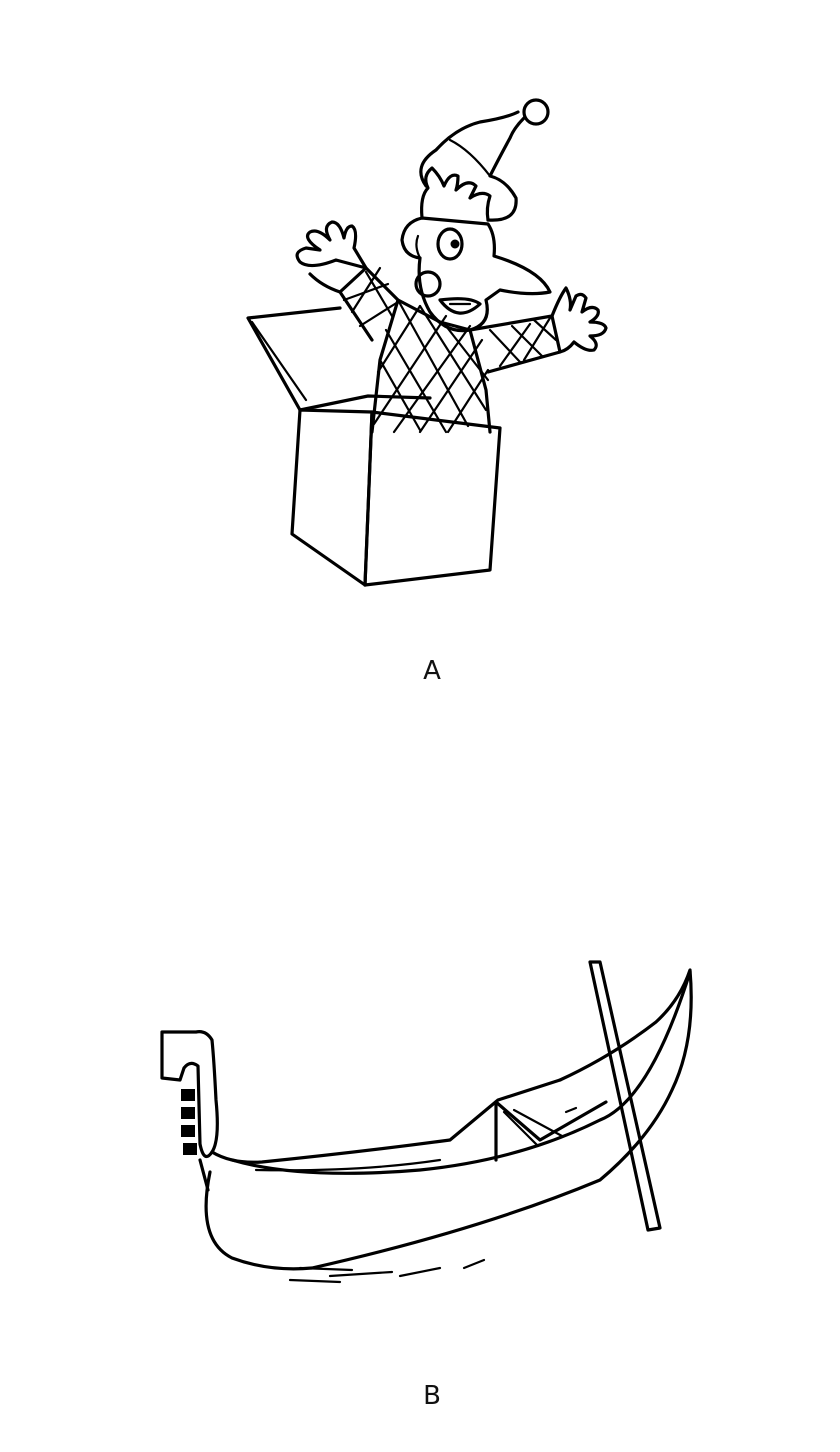  I want to click on figure-b-label: B, so click(432, 1396).